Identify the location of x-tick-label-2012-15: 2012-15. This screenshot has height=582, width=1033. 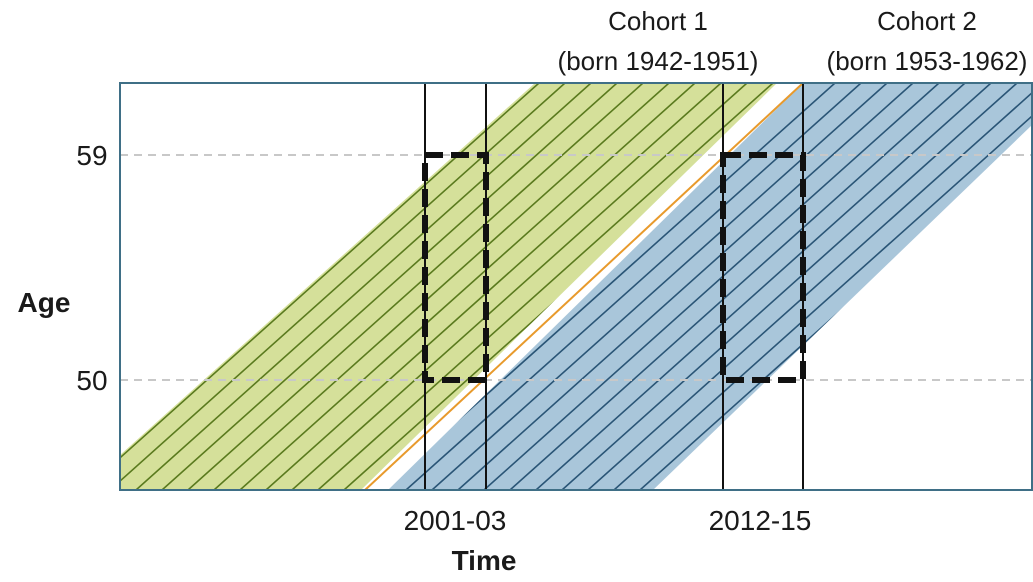
(760, 520).